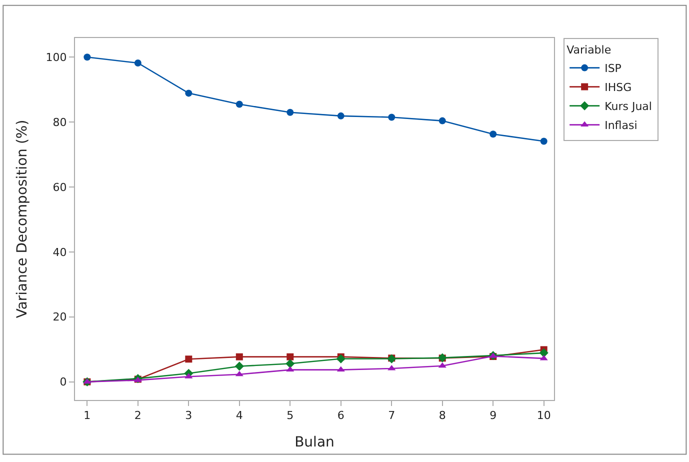 This screenshot has width=689, height=462. Describe the element at coordinates (59, 122) in the screenshot. I see `y-tick-label: 80` at that location.